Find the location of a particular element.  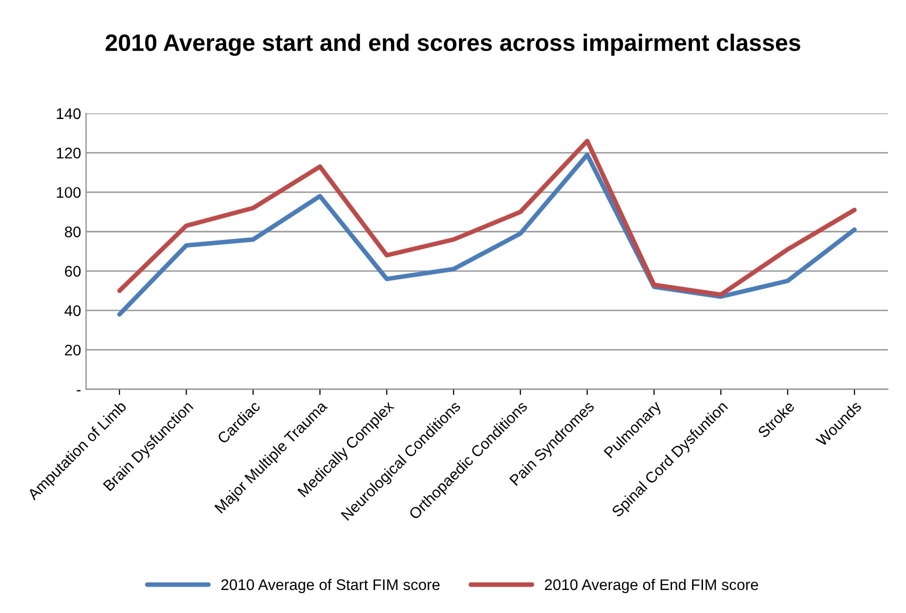

y-tick-label: 140 is located at coordinates (68, 114).